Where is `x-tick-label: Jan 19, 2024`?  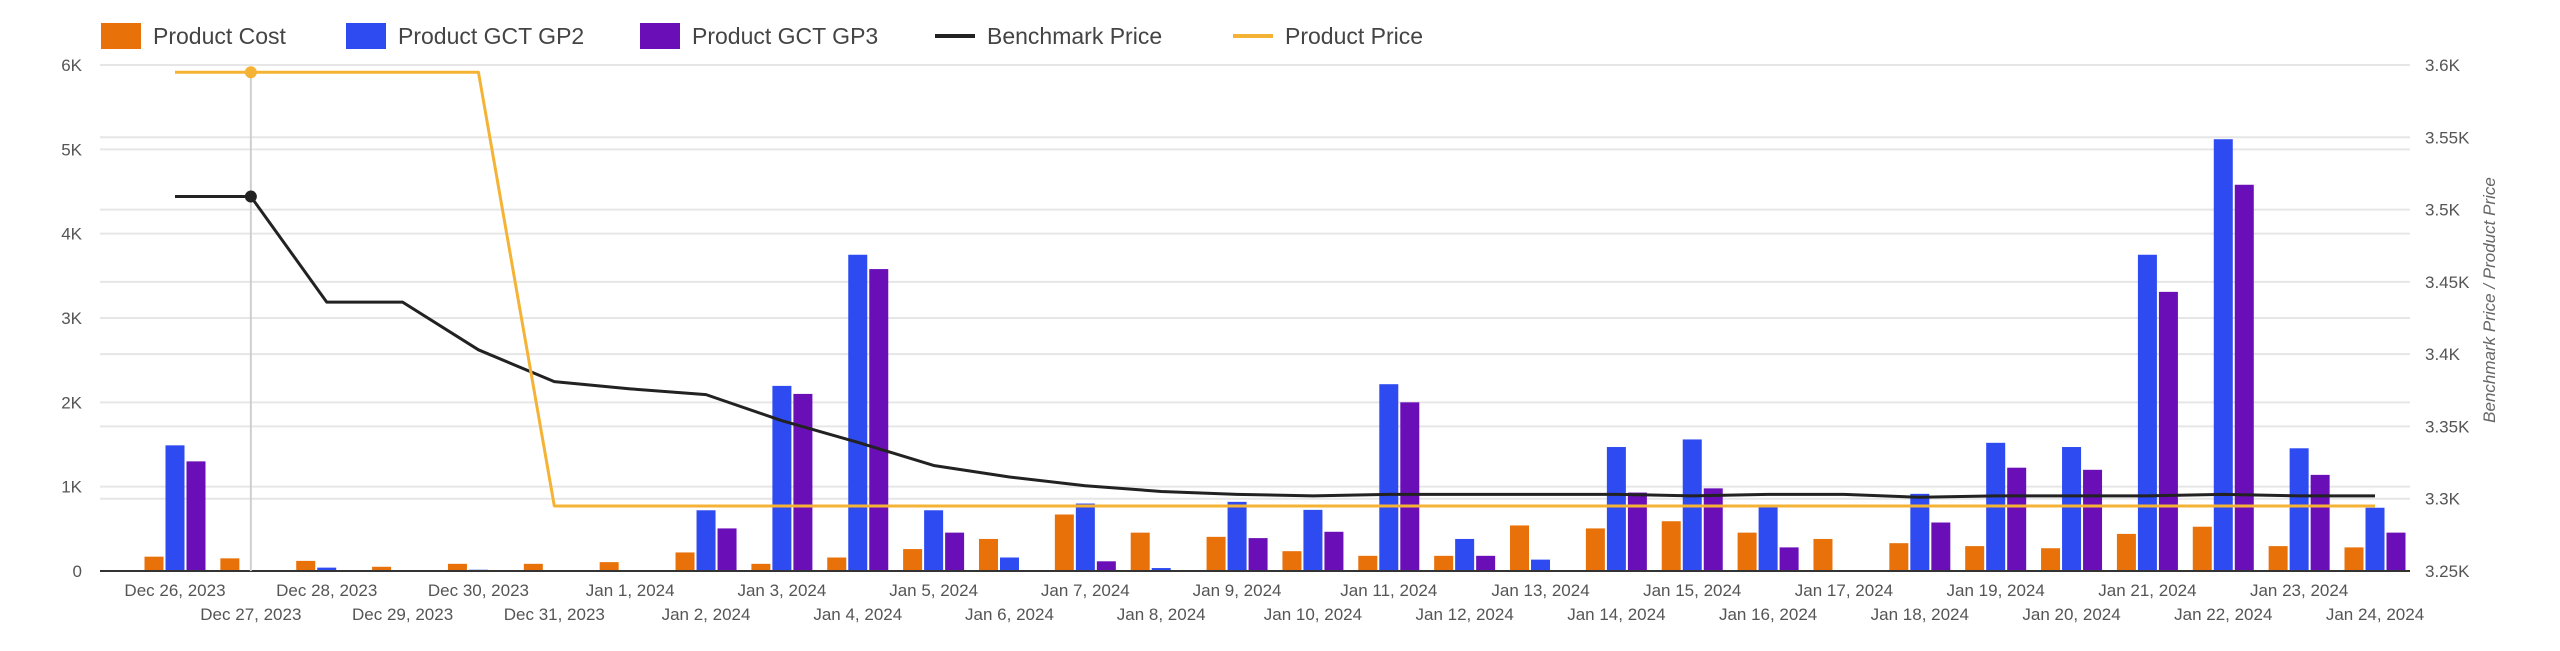 x-tick-label: Jan 19, 2024 is located at coordinates (1996, 590).